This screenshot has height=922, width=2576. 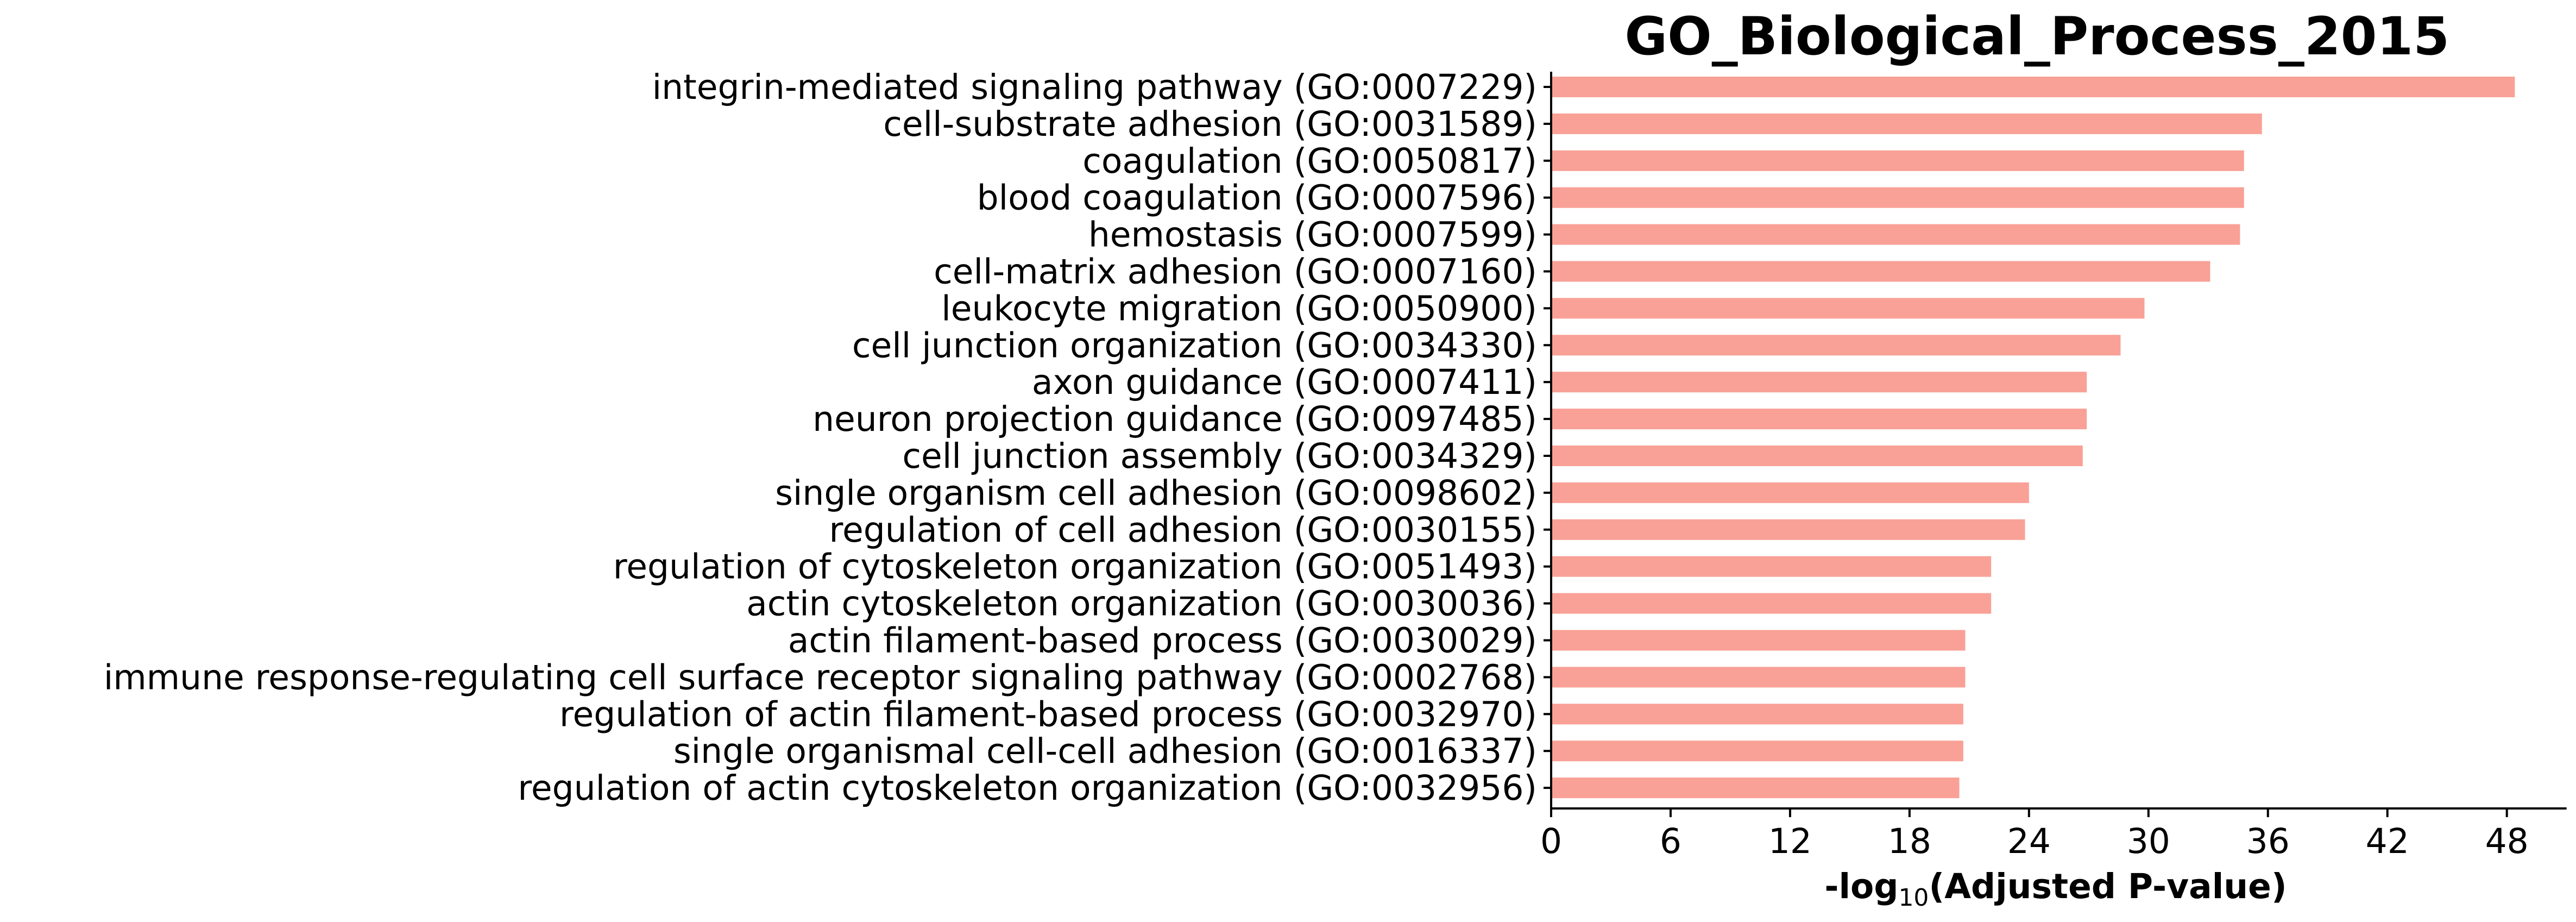 What do you see at coordinates (2388, 841) in the screenshot?
I see `x-tick-label-42: 42` at bounding box center [2388, 841].